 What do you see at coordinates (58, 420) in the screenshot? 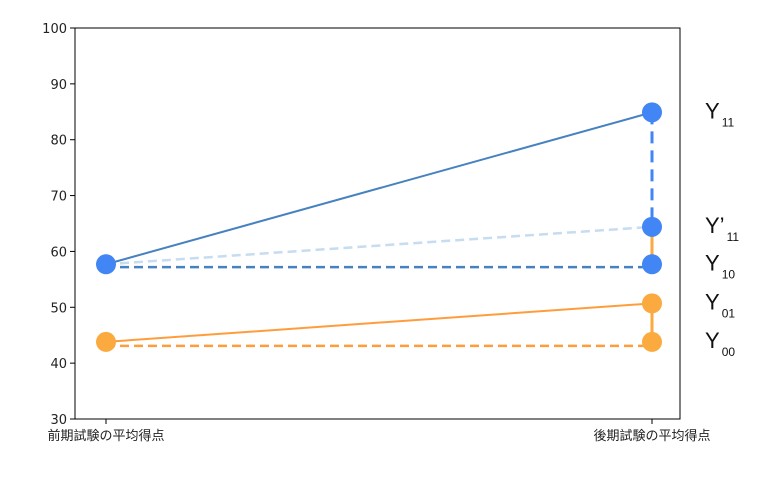
I see `y-tick-label: 30` at bounding box center [58, 420].